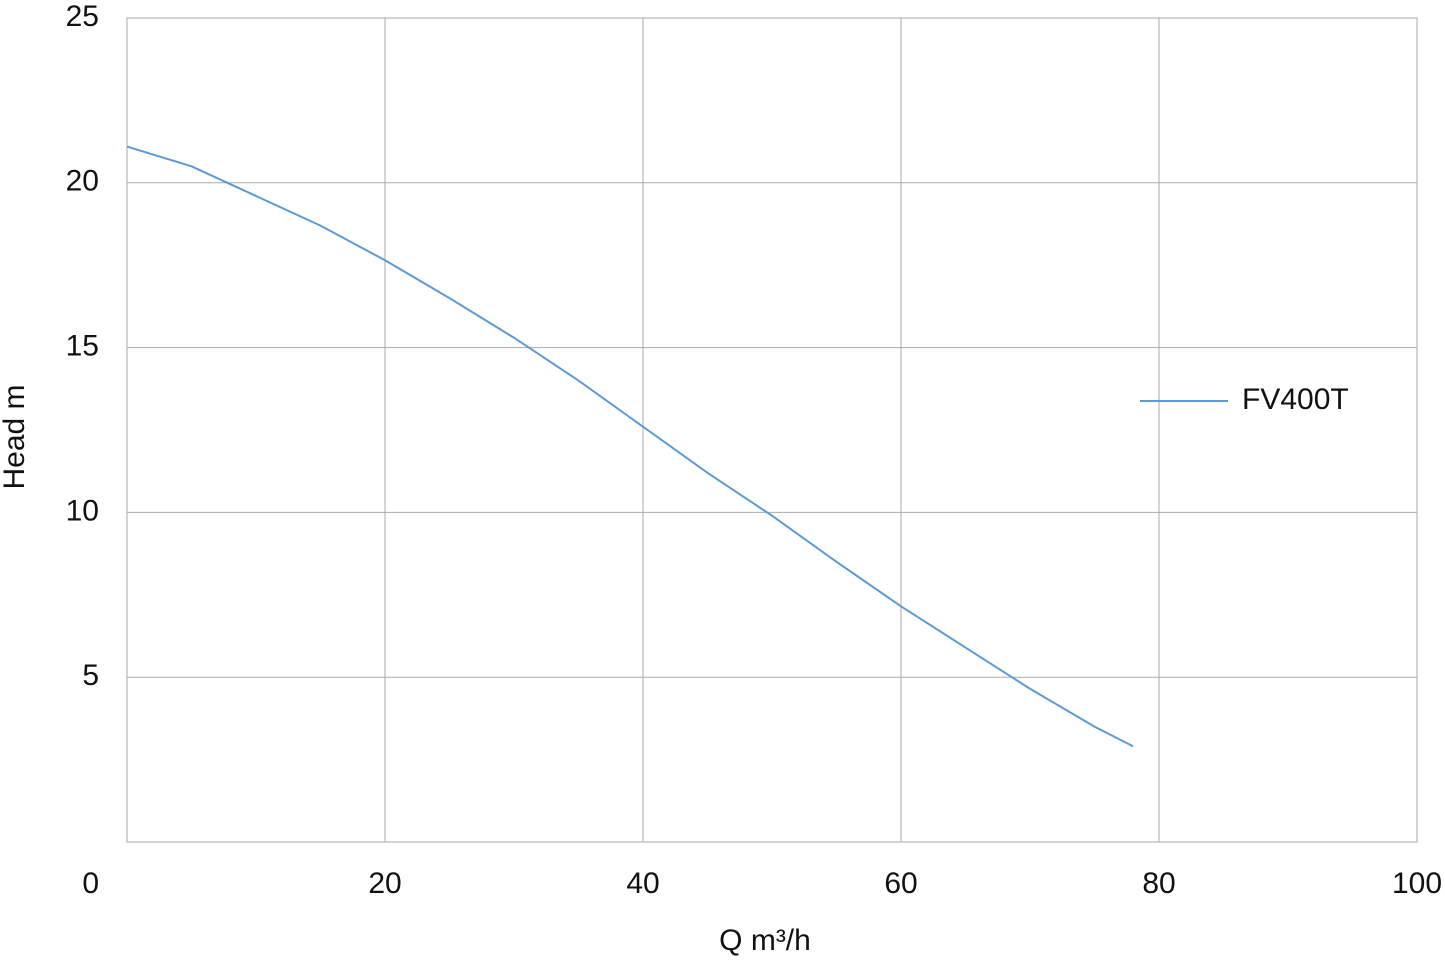 The width and height of the screenshot is (1445, 967). Describe the element at coordinates (82, 346) in the screenshot. I see `y-tick-label: 15` at that location.